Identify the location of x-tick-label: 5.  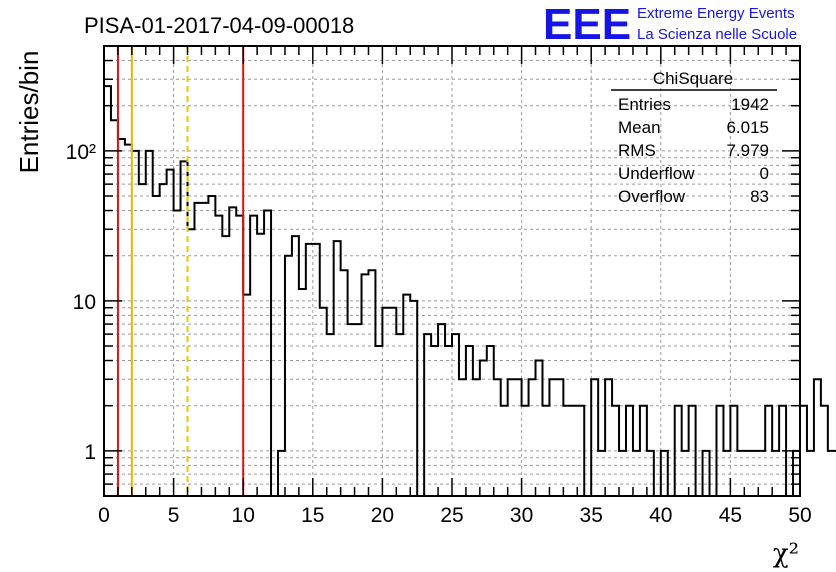
(174, 515).